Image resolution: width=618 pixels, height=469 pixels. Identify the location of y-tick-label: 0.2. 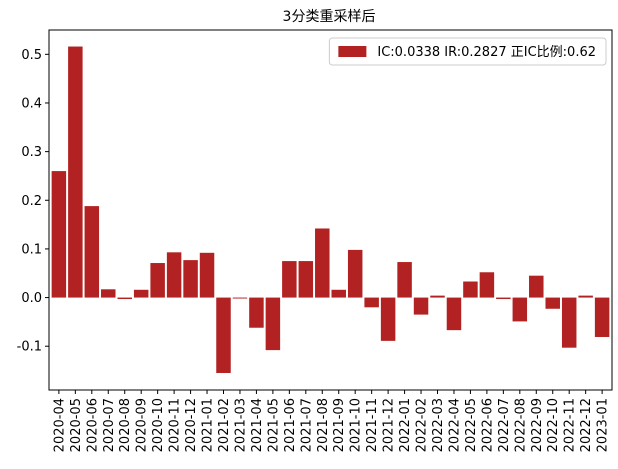
(31, 201).